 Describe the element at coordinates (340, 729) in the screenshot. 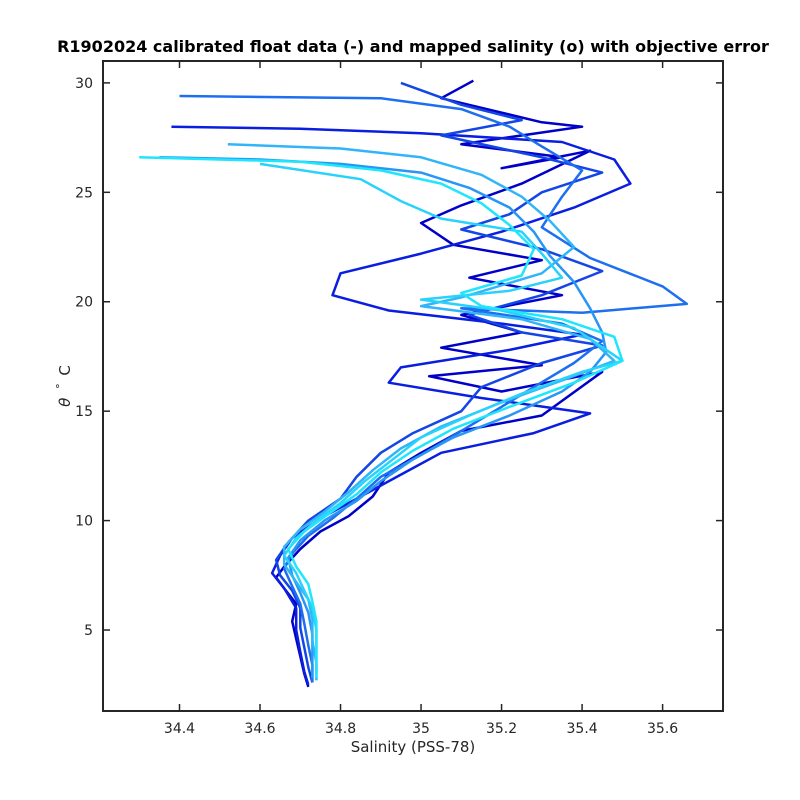

I see `x-tick-label: 34.8` at that location.